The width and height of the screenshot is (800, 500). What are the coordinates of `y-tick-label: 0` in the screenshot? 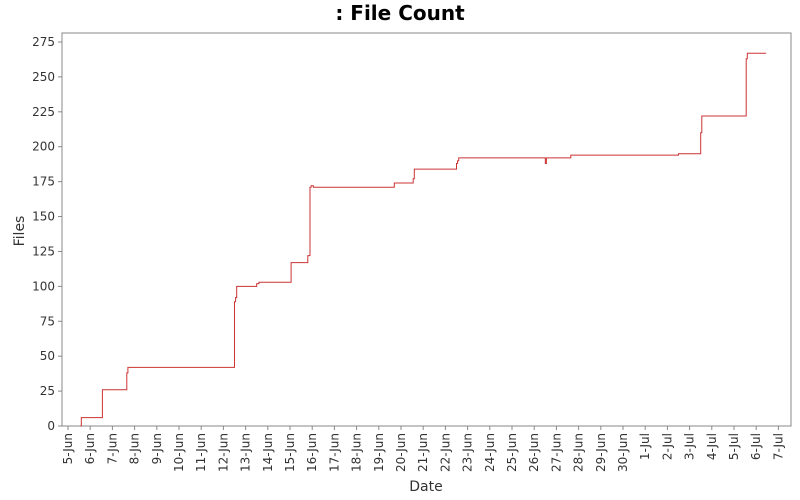 It's located at (51, 426).